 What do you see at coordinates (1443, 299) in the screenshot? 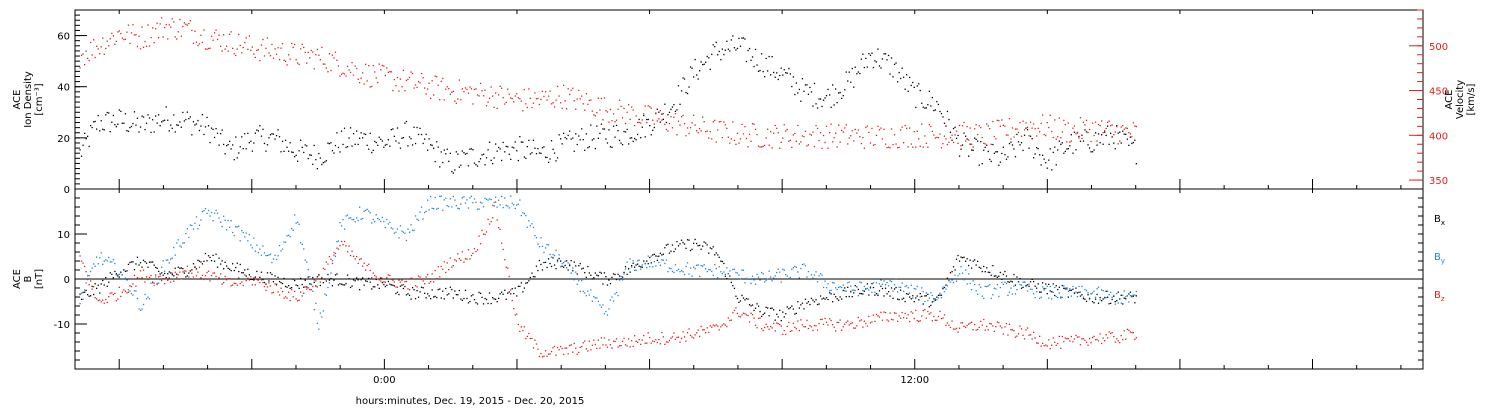
I see `legend-subscript: z` at bounding box center [1443, 299].